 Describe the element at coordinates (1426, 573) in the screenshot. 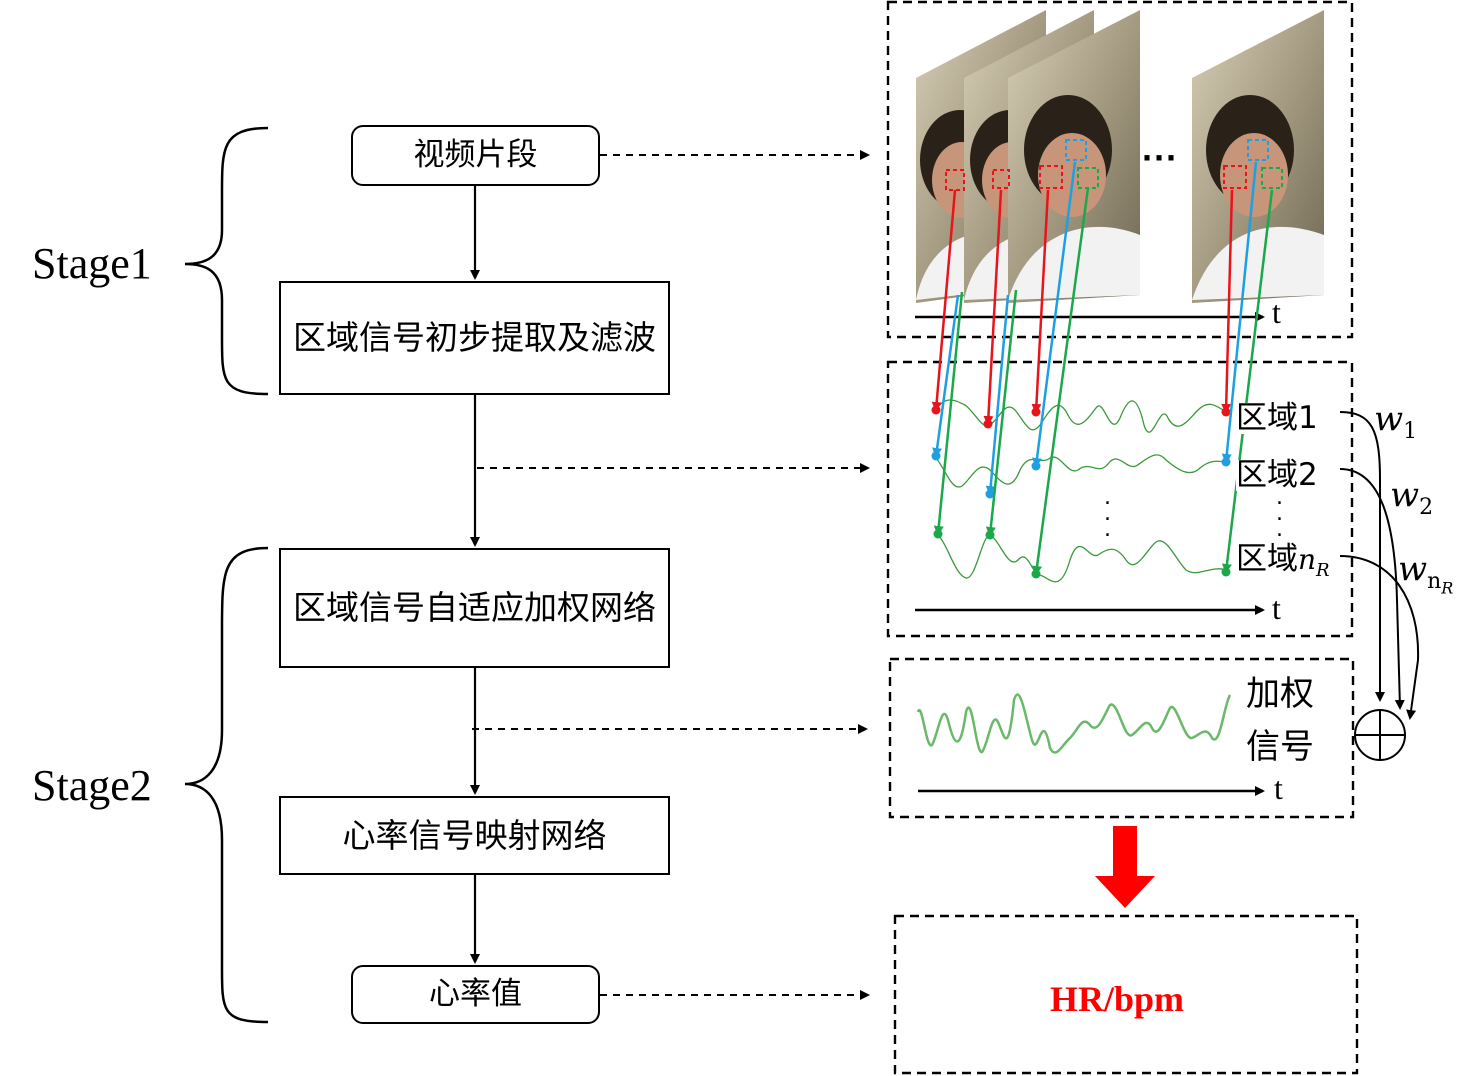

I see `weight-n: wnR` at that location.